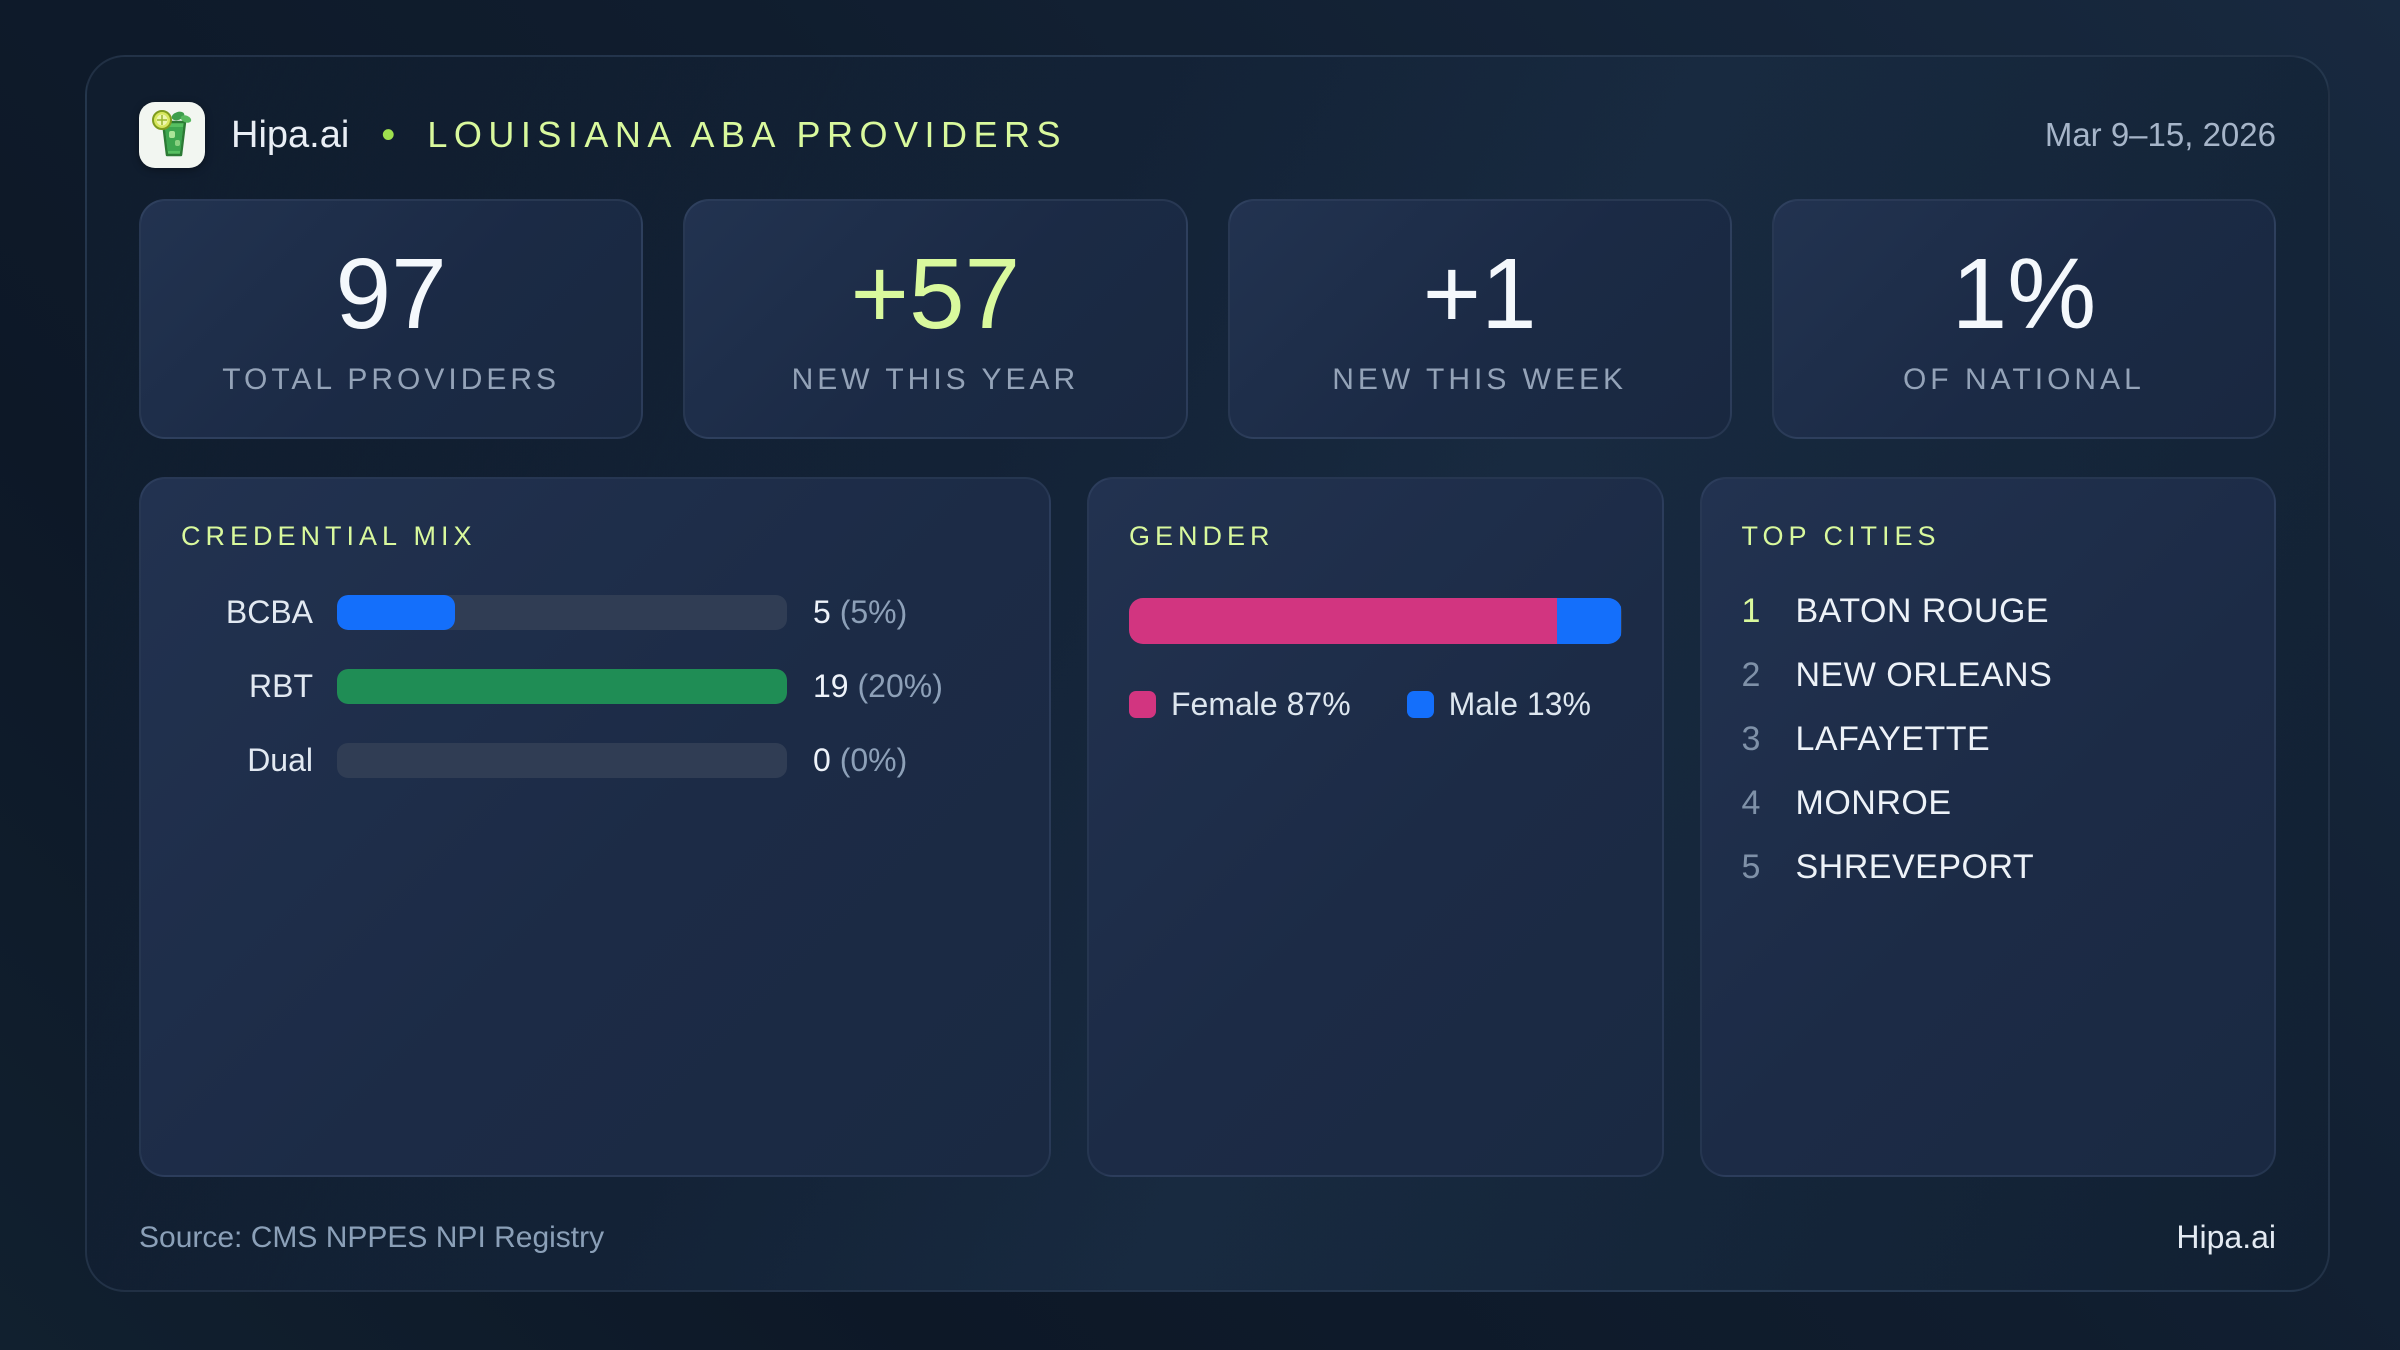  Describe the element at coordinates (1202, 536) in the screenshot. I see `gender-title: GENDER` at that location.